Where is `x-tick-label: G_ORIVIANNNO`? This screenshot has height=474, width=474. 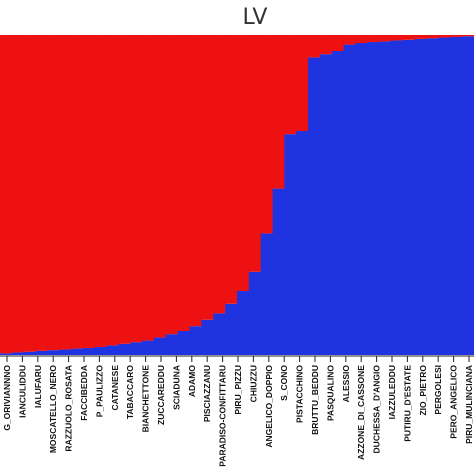 x-tick-label: G_ORIVIANNNO is located at coordinates (7, 398).